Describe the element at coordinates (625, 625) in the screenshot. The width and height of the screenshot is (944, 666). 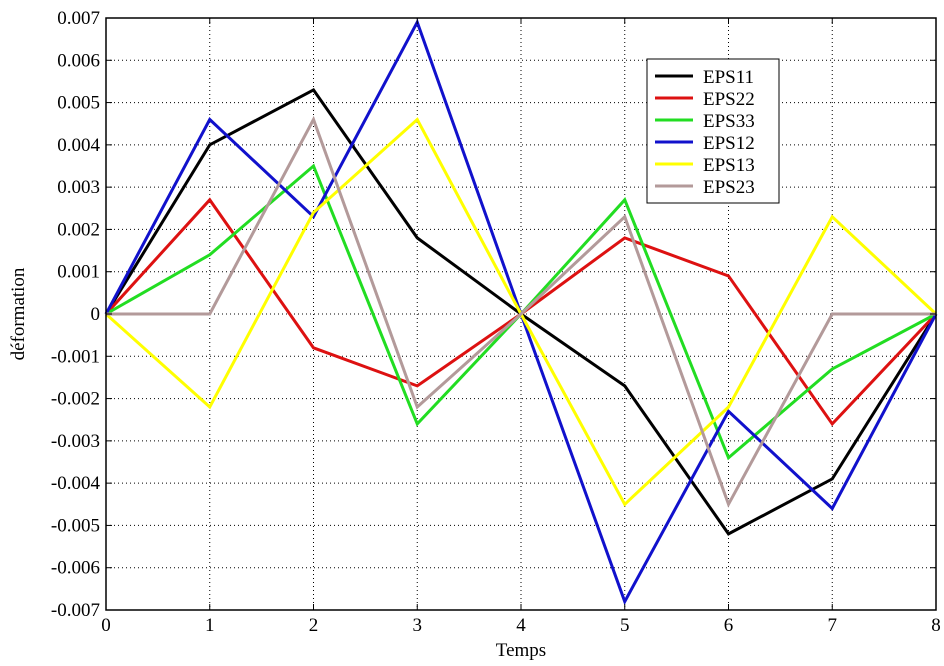
I see `x-tick-label: 5` at that location.